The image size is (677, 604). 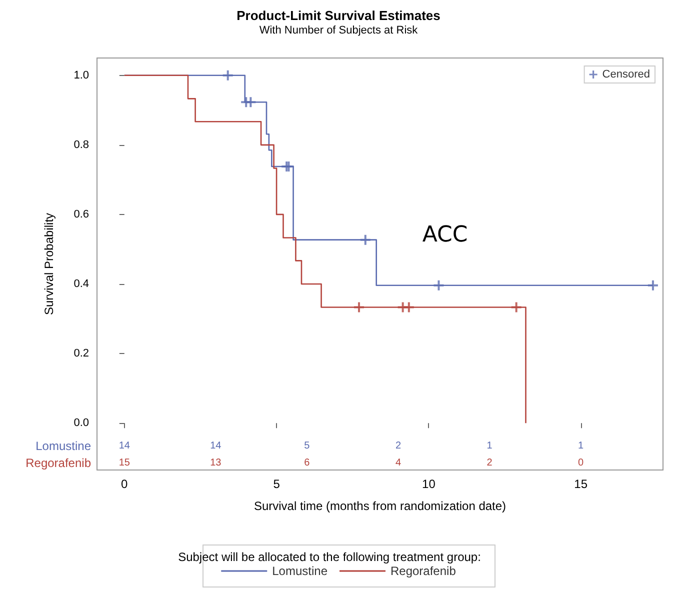 I want to click on y-tick-label: 0.8, so click(x=81, y=144).